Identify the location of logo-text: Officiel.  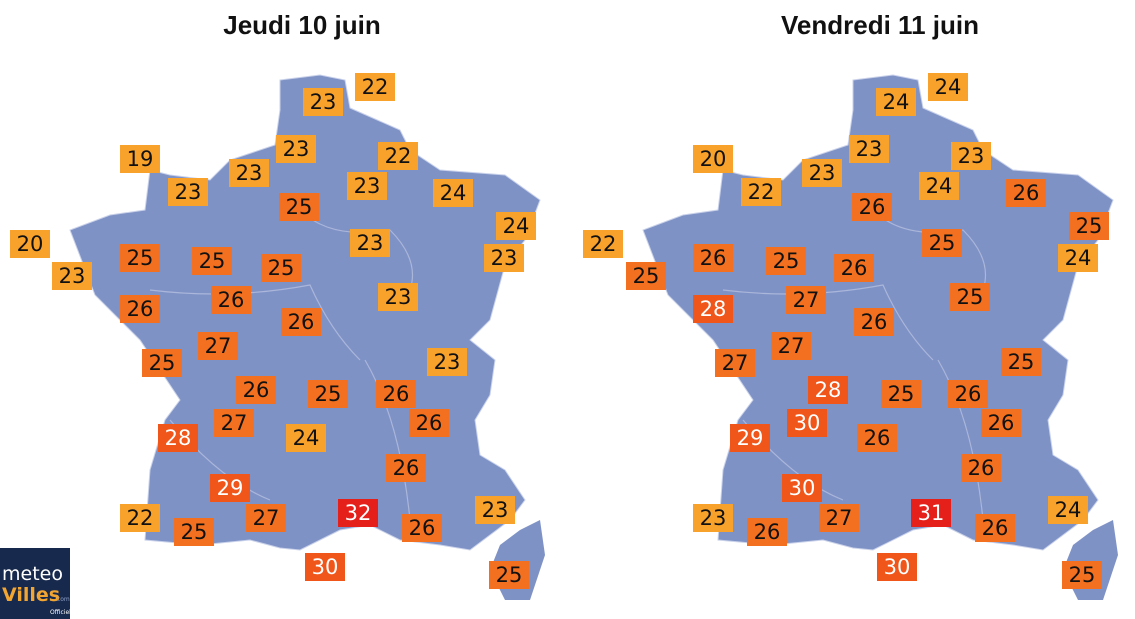
(60, 612).